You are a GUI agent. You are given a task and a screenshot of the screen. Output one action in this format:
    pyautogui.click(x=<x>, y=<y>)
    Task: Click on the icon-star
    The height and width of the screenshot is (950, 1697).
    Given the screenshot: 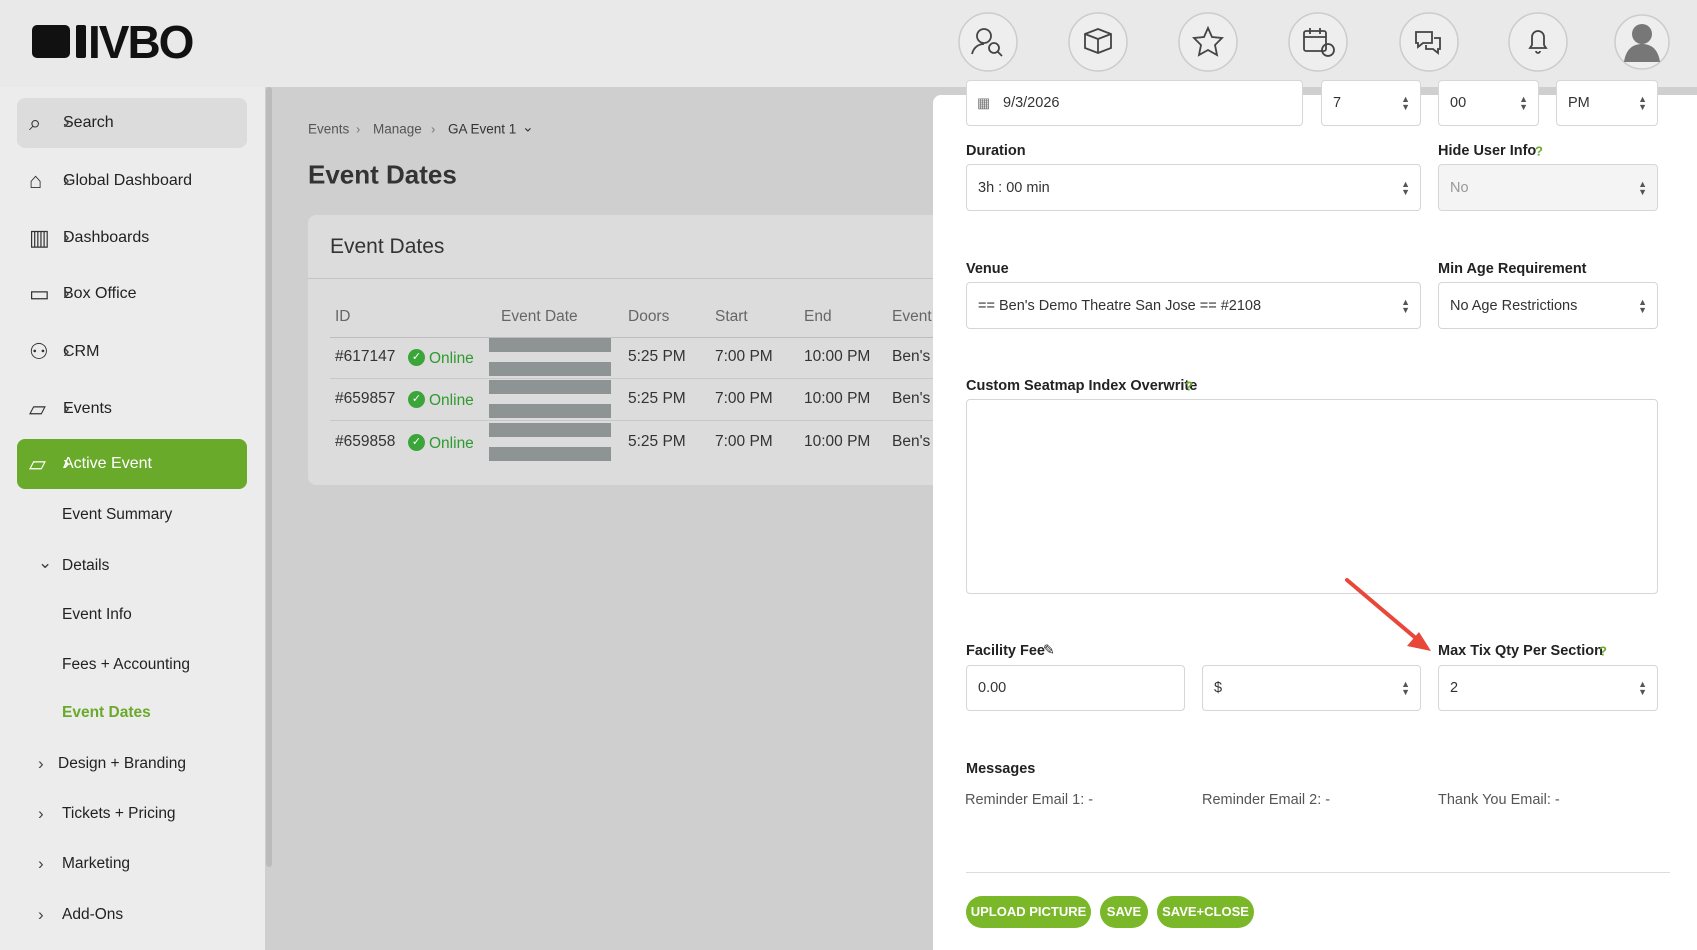 What is the action you would take?
    pyautogui.click(x=1208, y=42)
    